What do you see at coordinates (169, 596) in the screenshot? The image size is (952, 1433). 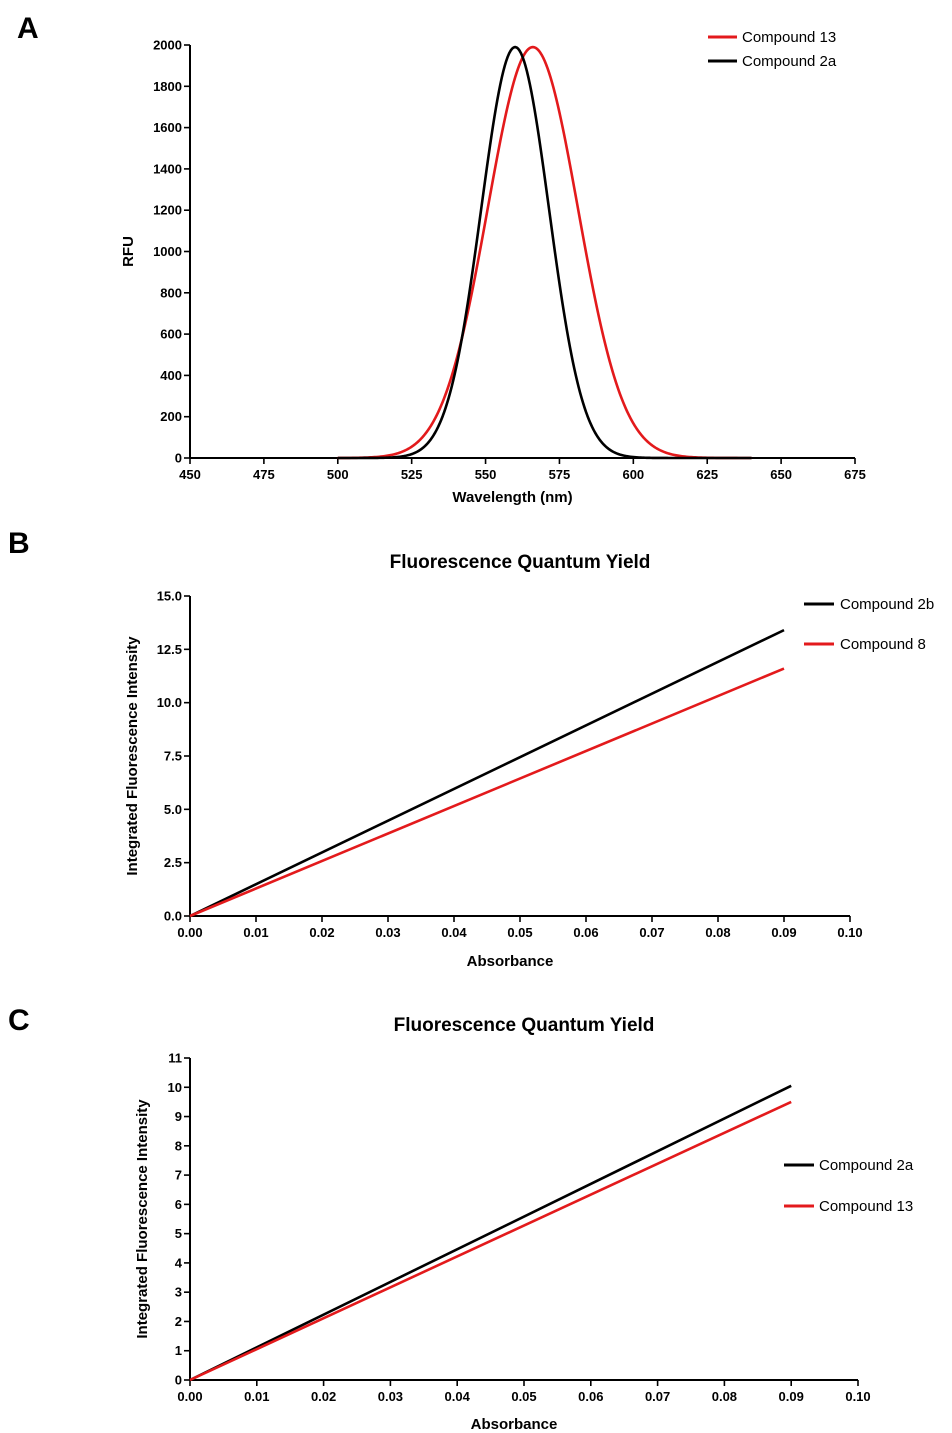 I see `y-tick-label: 15.0` at bounding box center [169, 596].